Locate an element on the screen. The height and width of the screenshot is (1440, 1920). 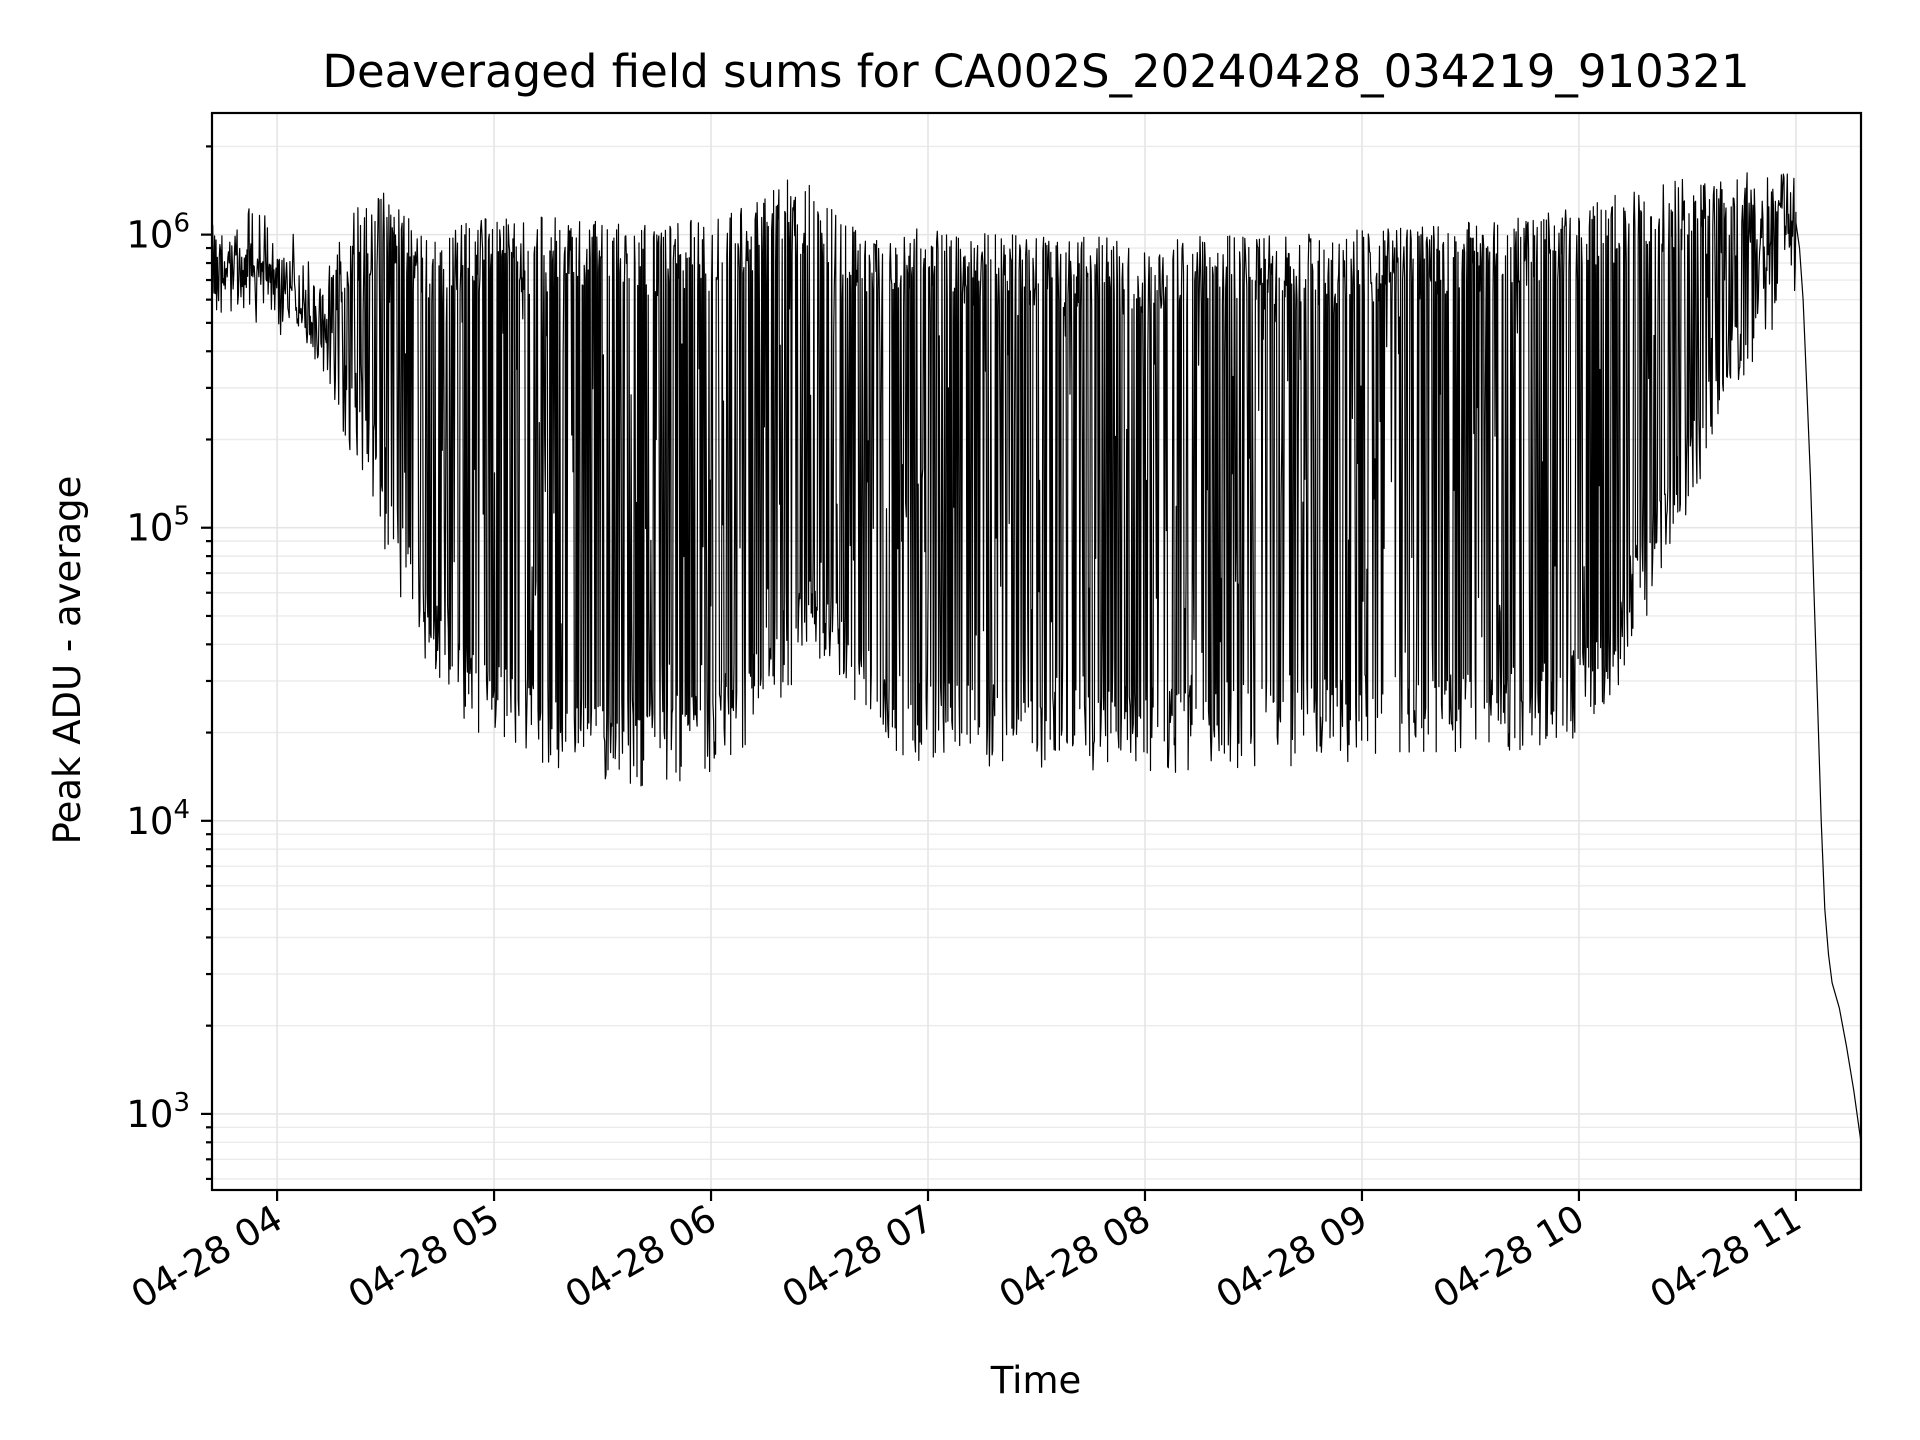
x-tick-label: 04-28 04 is located at coordinates (207, 1257).